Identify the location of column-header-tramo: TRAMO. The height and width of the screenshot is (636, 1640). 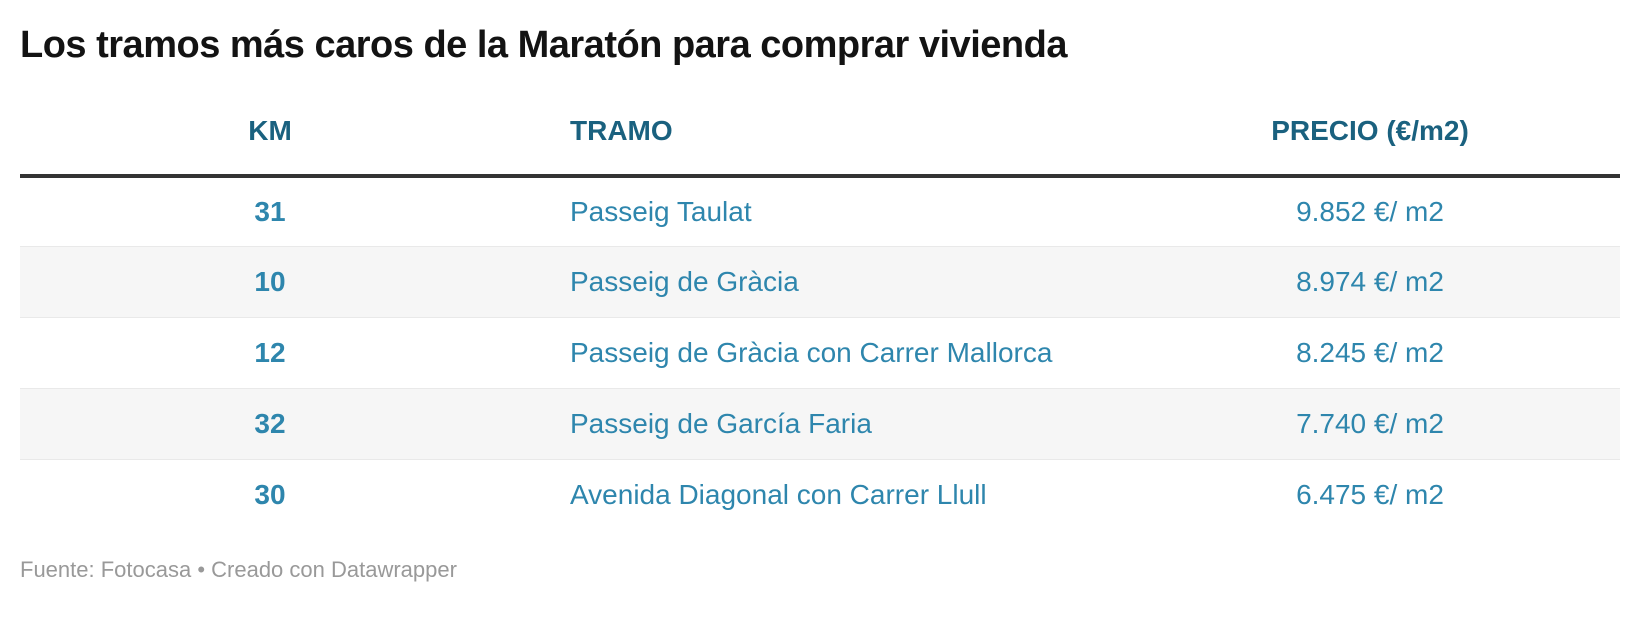
(820, 132).